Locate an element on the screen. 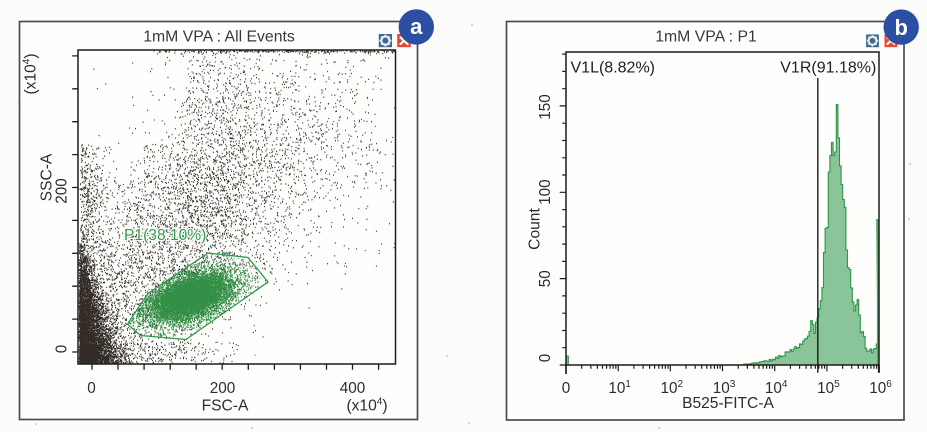 This screenshot has height=432, width=927. svg-text: V1L(8.82%) is located at coordinates (613, 68).